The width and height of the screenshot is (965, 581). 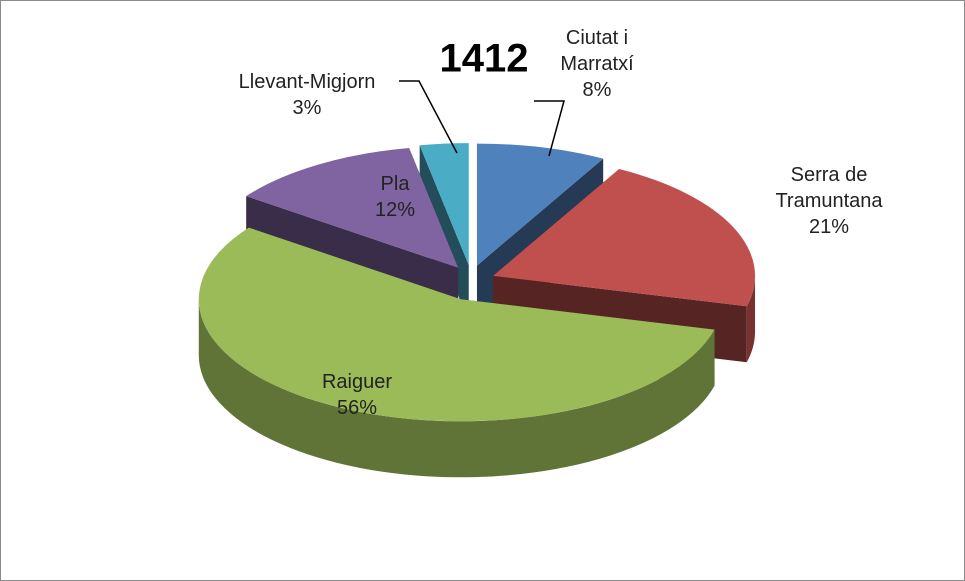 What do you see at coordinates (597, 51) in the screenshot?
I see `category-label: Ciutat i Marratxí` at bounding box center [597, 51].